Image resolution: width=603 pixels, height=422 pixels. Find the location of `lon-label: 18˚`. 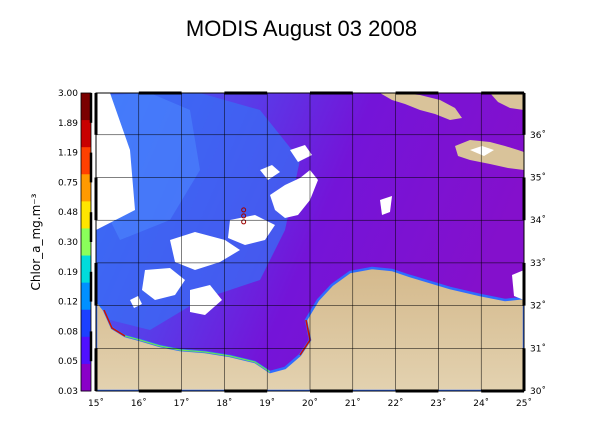

lon-label: 18˚ is located at coordinates (224, 403).